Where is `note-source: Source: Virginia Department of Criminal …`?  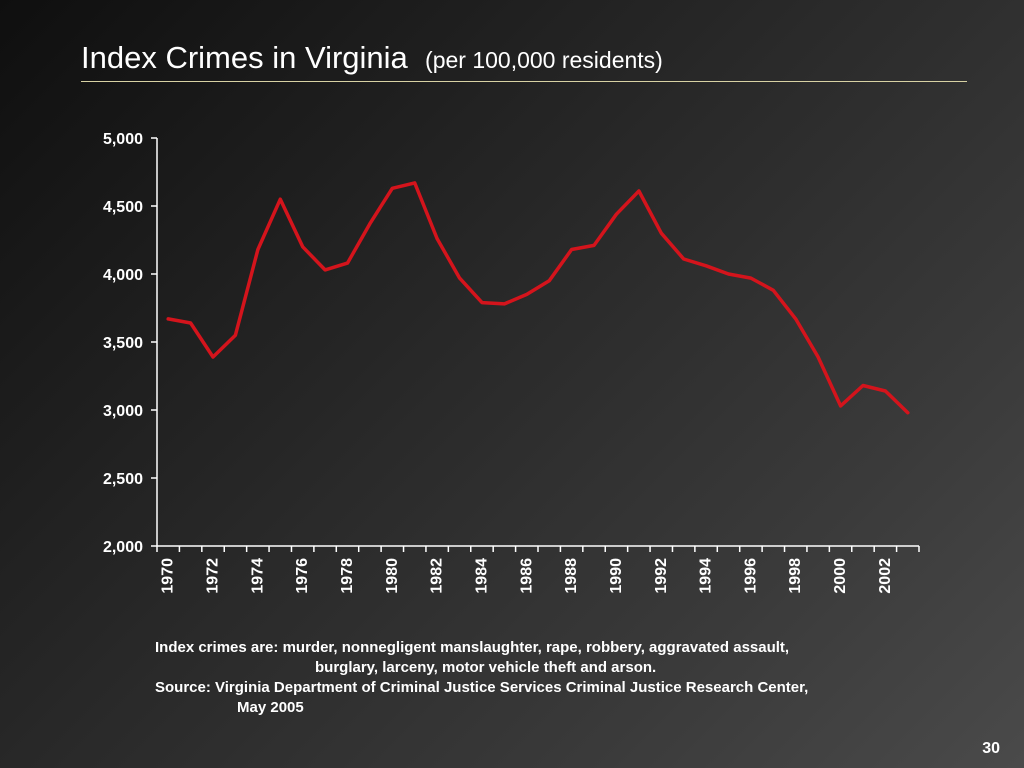 note-source: Source: Virginia Department of Criminal … is located at coordinates (482, 687).